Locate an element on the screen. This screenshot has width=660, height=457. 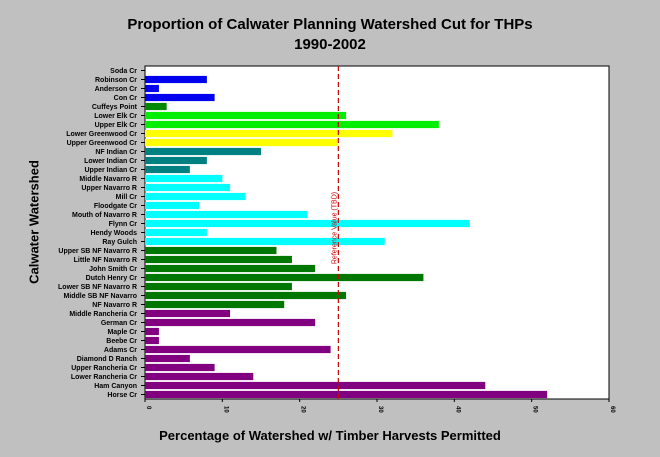
category-label: Middle SB NF Navarro is located at coordinates (100, 296).